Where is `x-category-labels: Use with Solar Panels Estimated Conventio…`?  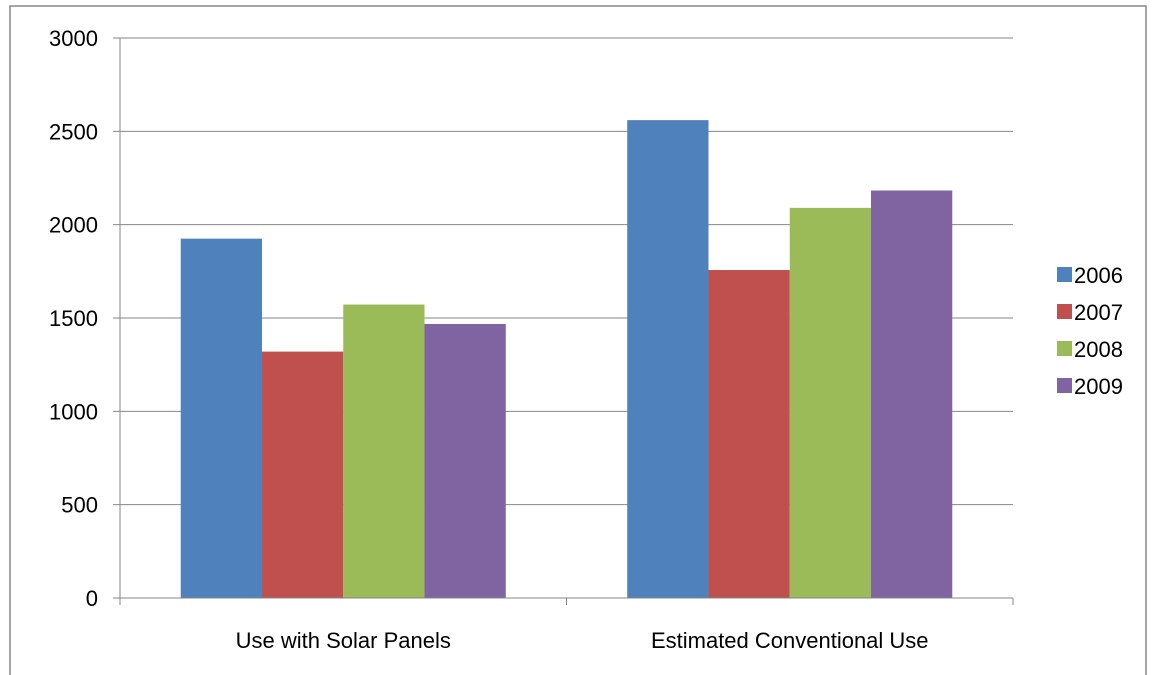
x-category-labels: Use with Solar Panels Estimated Conventio… is located at coordinates (582, 640).